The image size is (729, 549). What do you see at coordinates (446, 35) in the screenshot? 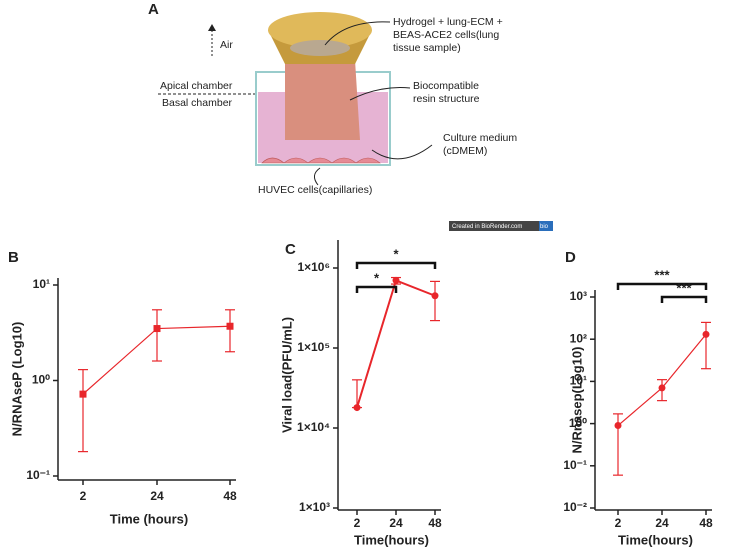
I see `label: BEAS-ACE2 cells(lung` at bounding box center [446, 35].